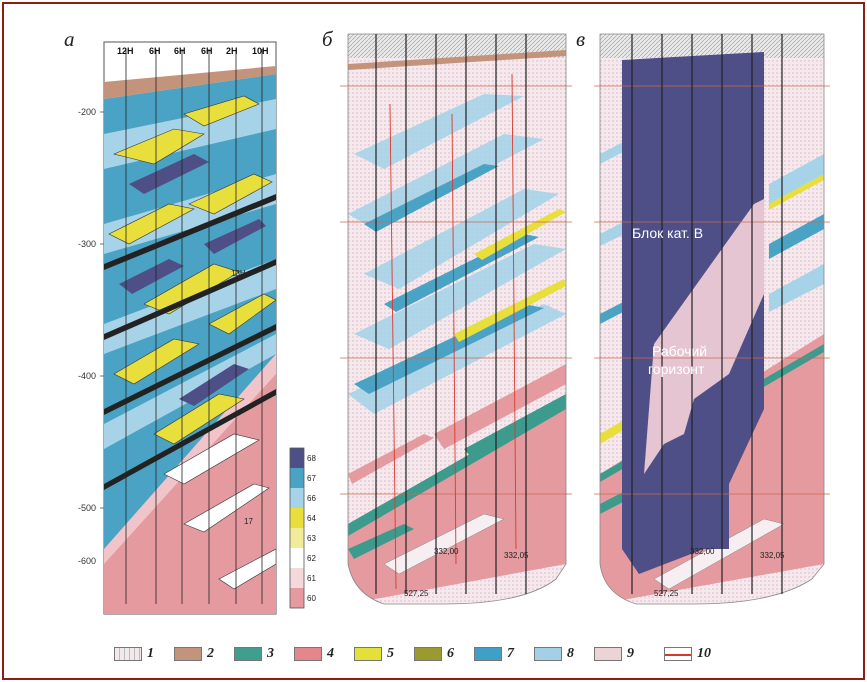 This screenshot has width=867, height=682. What do you see at coordinates (238, 273) in the screenshot?
I see `panel-a-annotation-1: 13Н` at bounding box center [238, 273].